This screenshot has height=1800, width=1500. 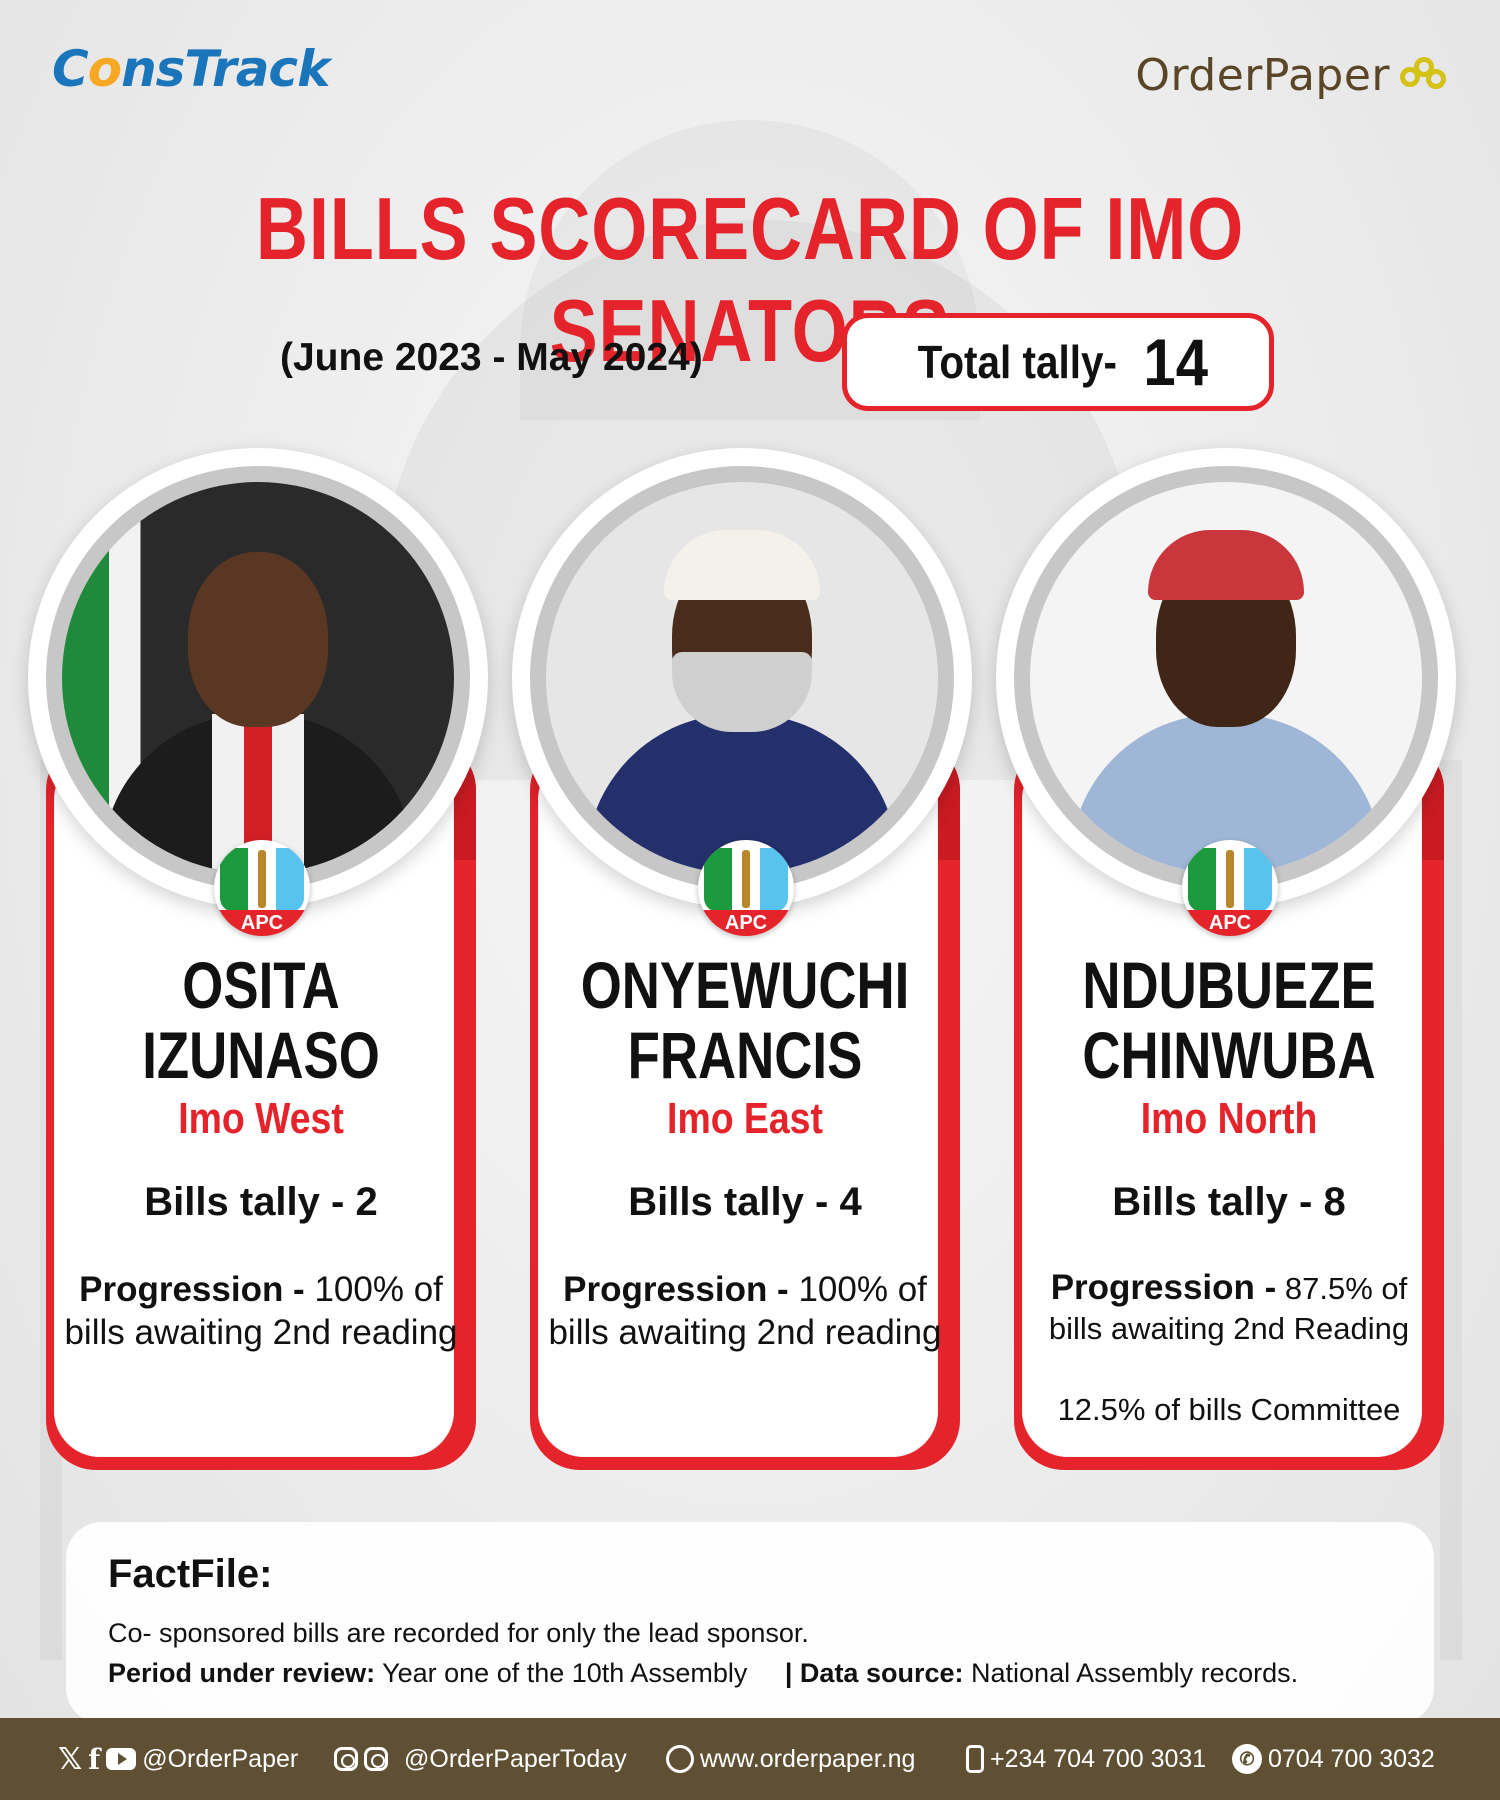 What do you see at coordinates (261, 1055) in the screenshot?
I see `senator-last-name: IZUNASO` at bounding box center [261, 1055].